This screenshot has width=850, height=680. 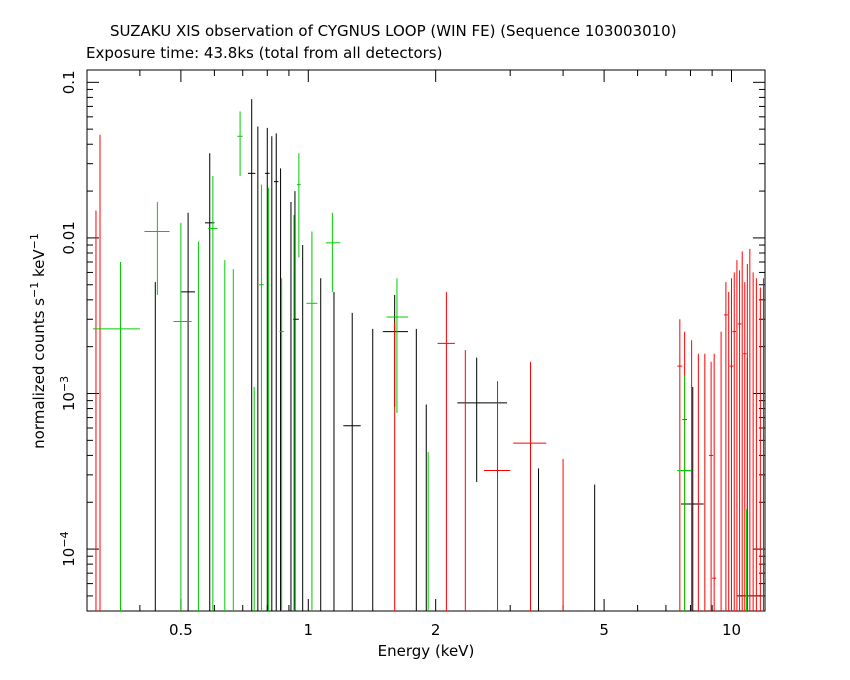 What do you see at coordinates (309, 630) in the screenshot?
I see `x-tick-label: 1` at bounding box center [309, 630].